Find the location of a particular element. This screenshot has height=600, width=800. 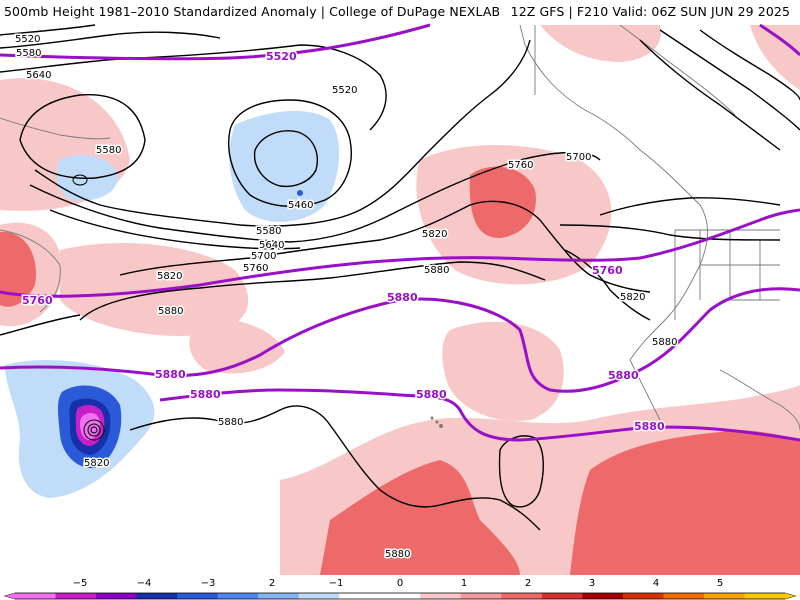

cyclone-center is located at coordinates (88, 307).